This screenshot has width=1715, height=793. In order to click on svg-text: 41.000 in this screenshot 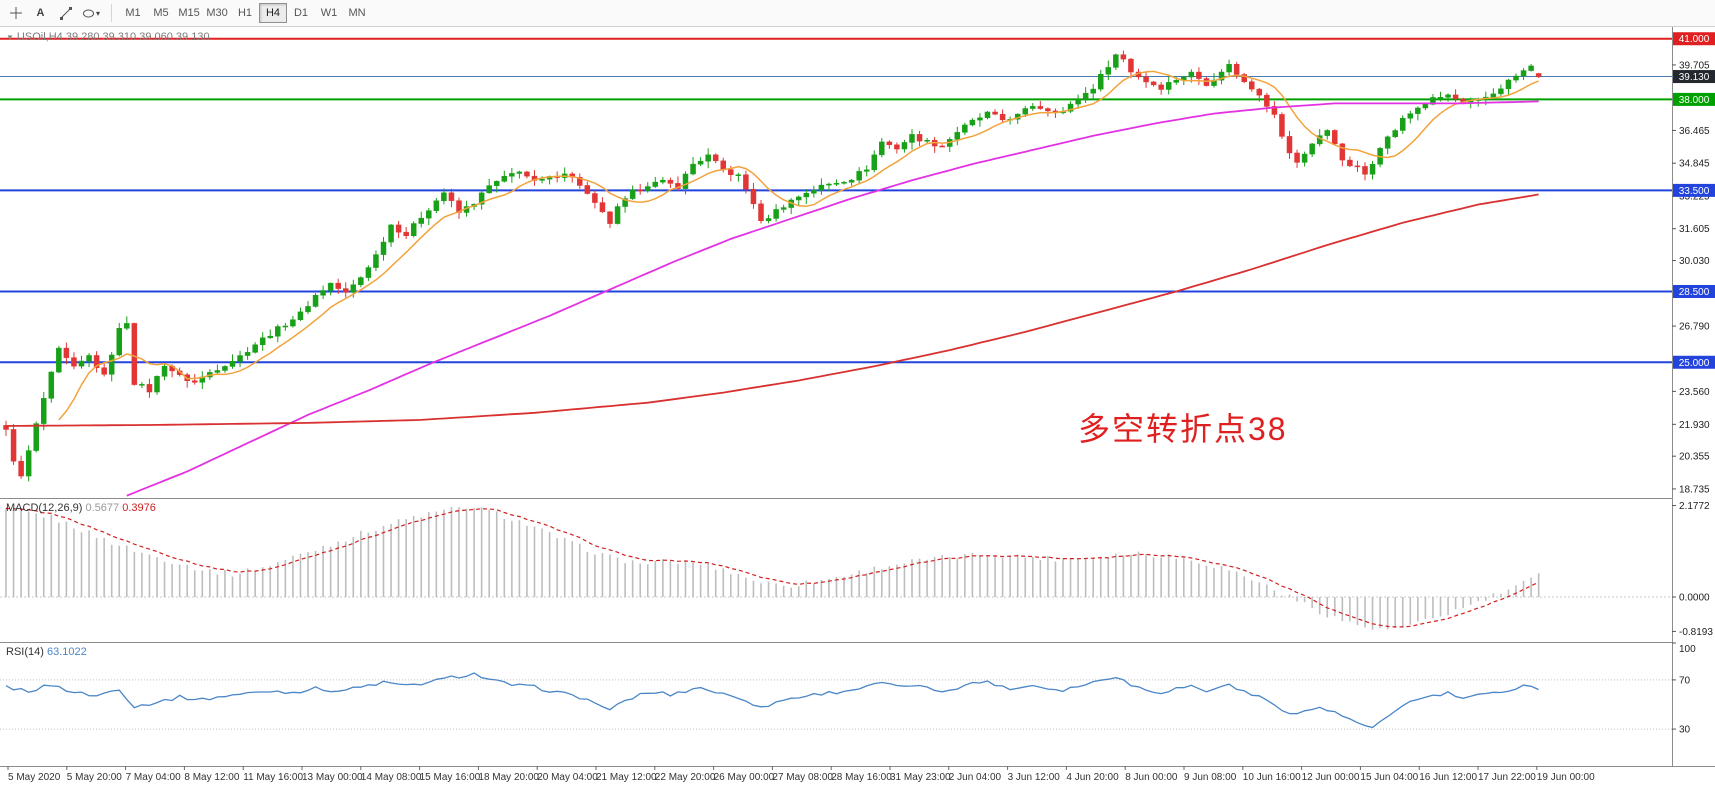, I will do `click(1694, 39)`.